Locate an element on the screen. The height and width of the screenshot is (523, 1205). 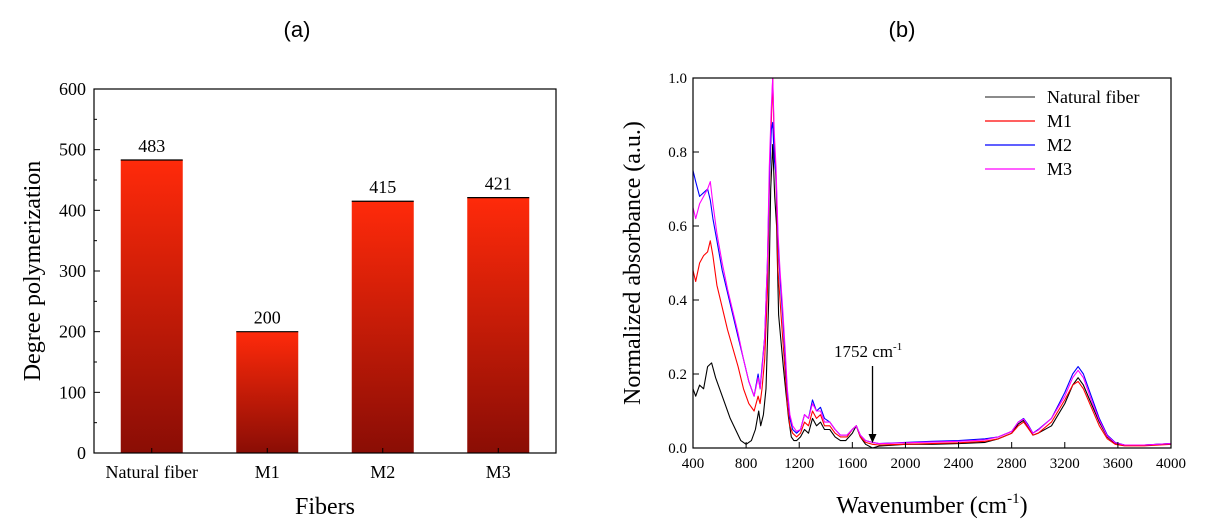
y-tick-label-a: 400 is located at coordinates (72, 210).